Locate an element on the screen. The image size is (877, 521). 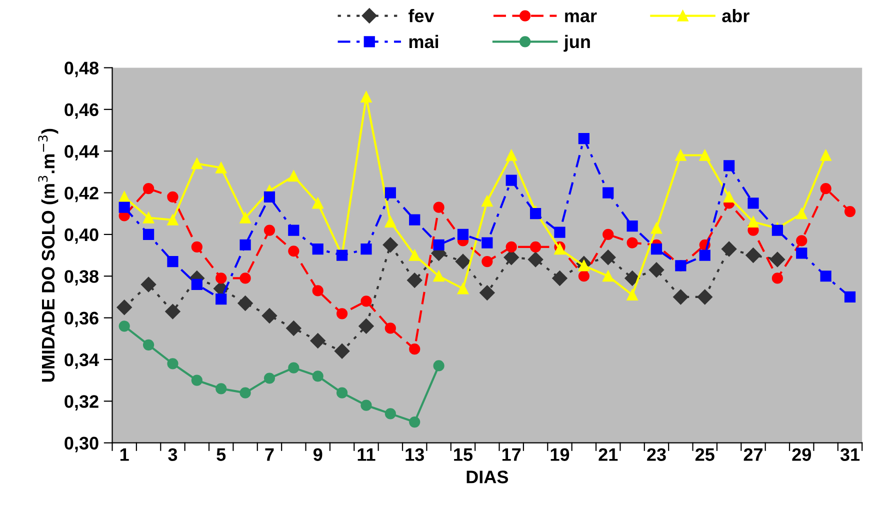
x-tick-label: 15 is located at coordinates (463, 454).